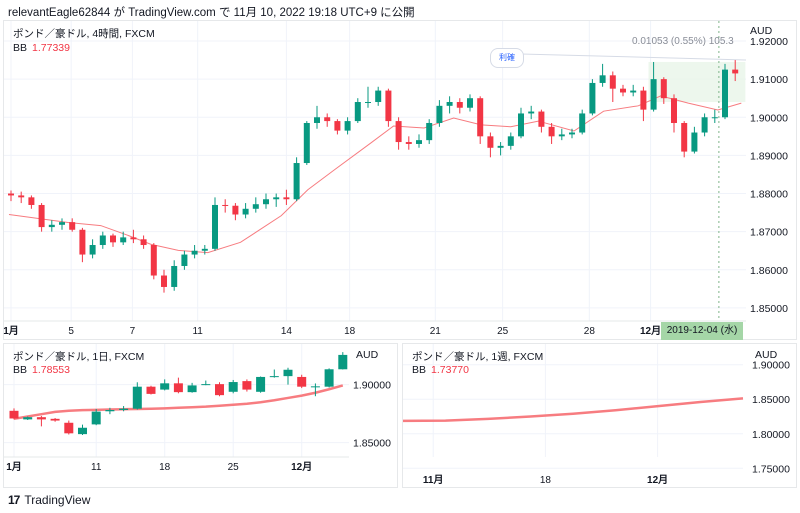 Image resolution: width=800 pixels, height=513 pixels. I want to click on tradingview-logo-icon: 17, so click(14, 500).